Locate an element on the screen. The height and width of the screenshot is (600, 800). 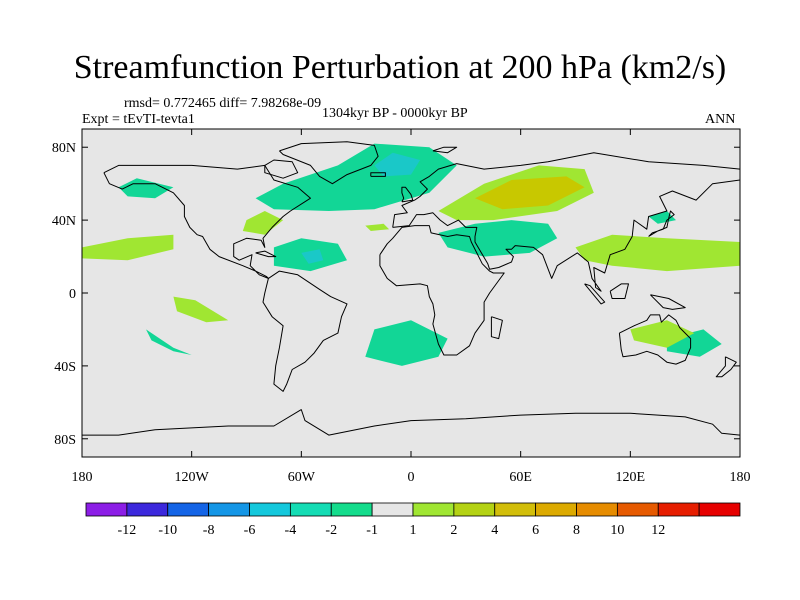
coastline-greenland is located at coordinates (329, 163).